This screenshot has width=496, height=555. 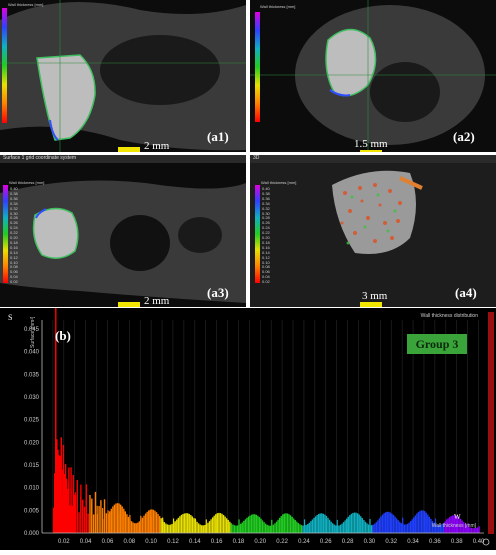 I want to click on scale-bar-a1, so click(x=129, y=149).